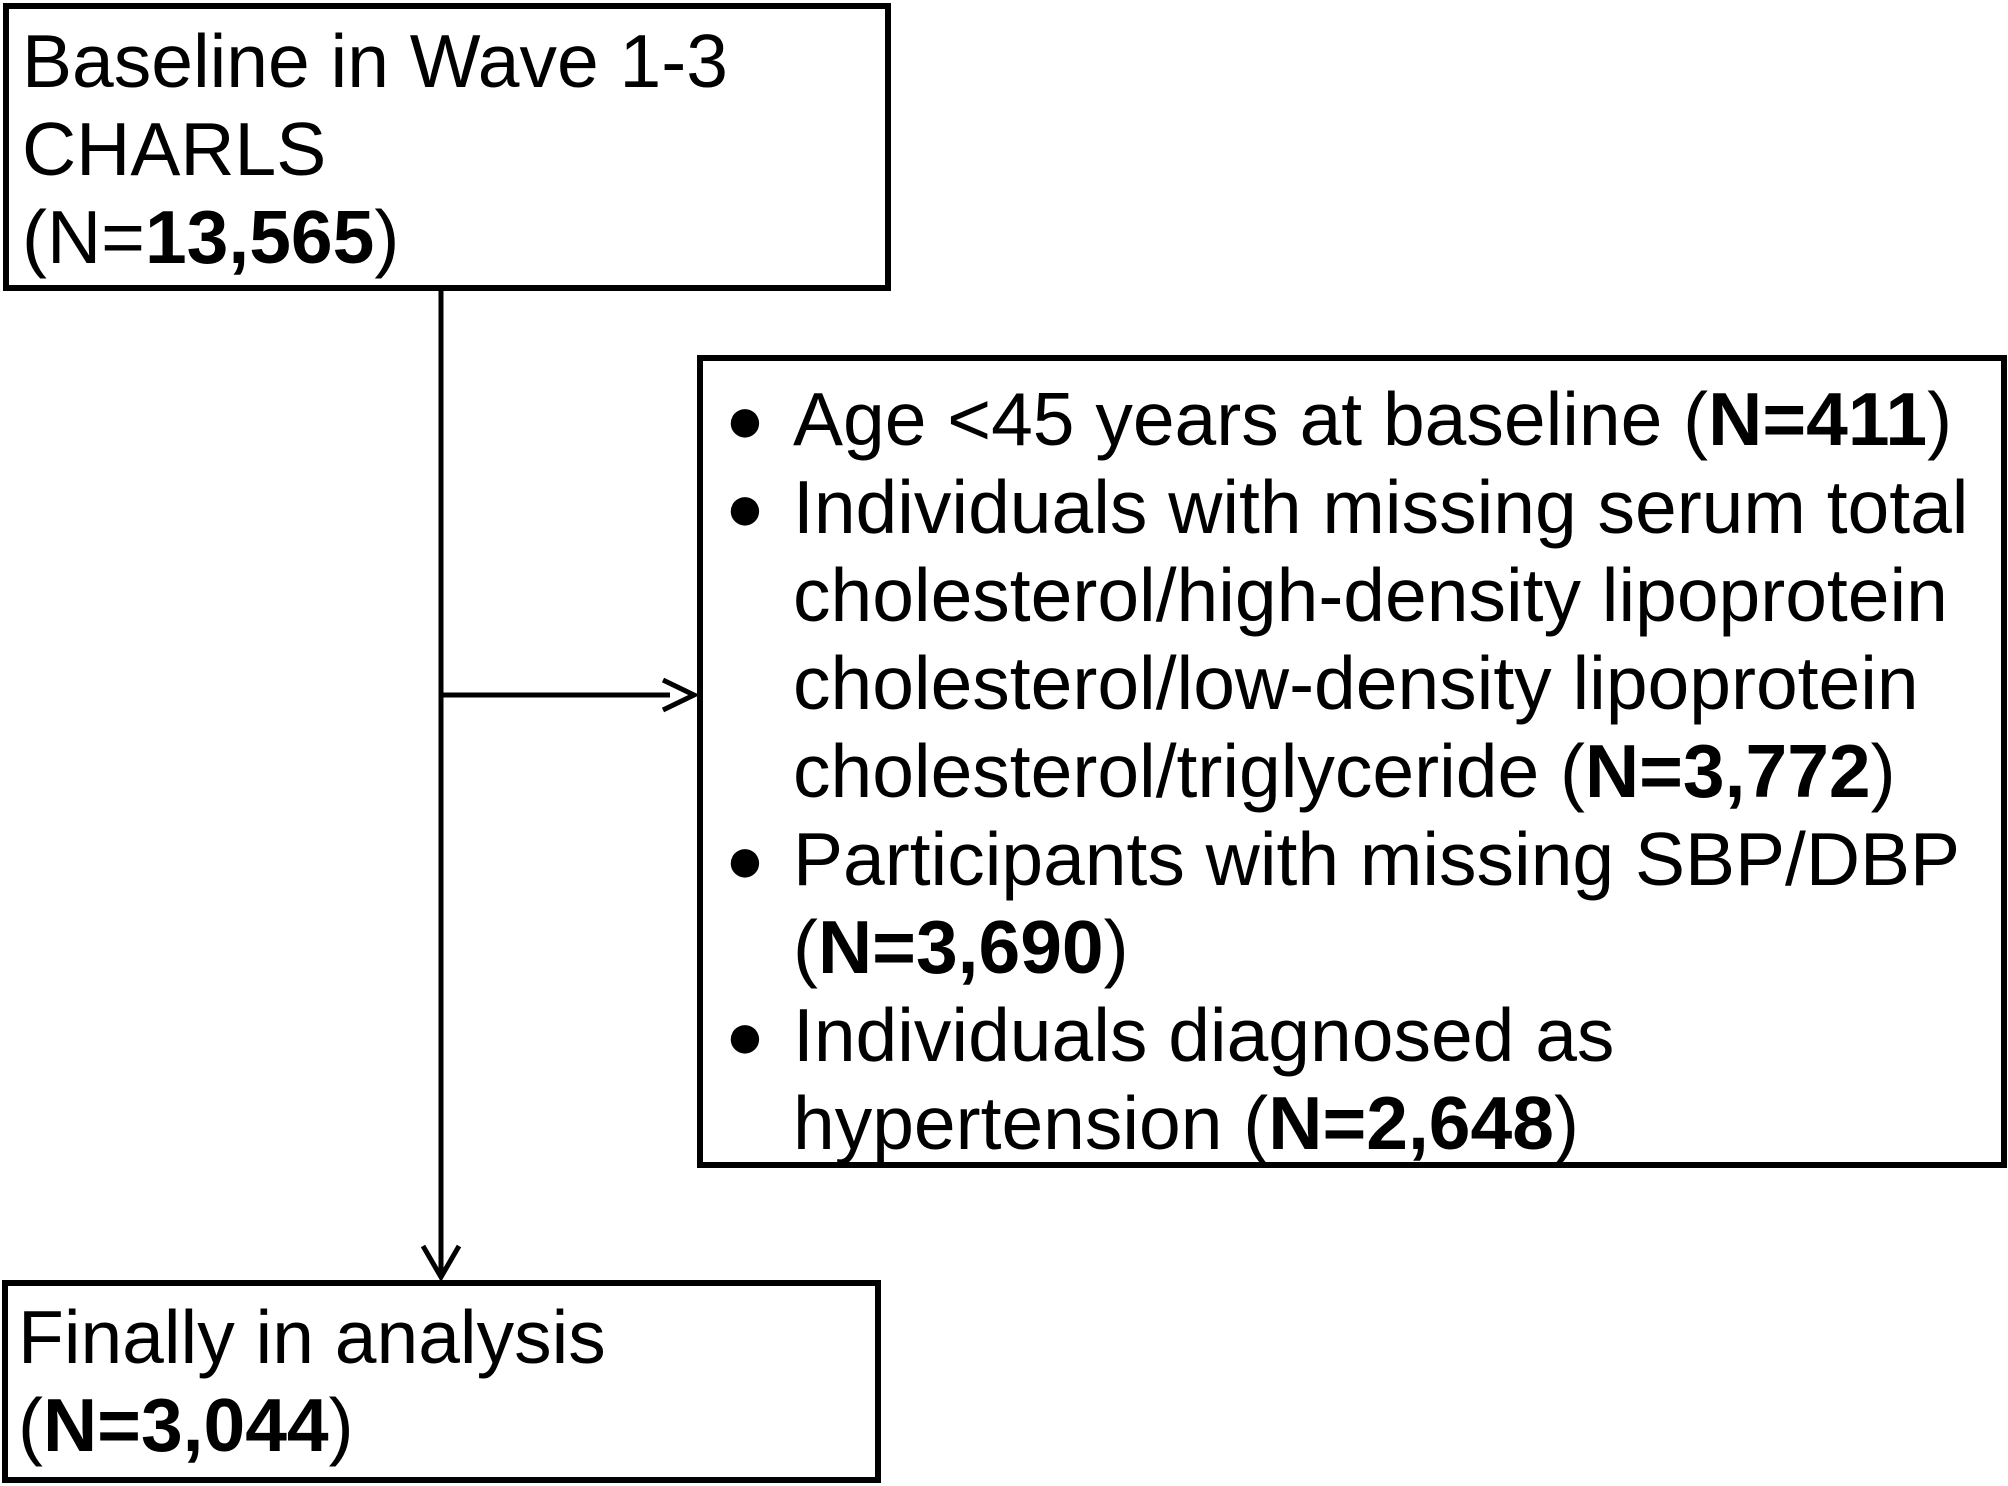  What do you see at coordinates (1411, 1123) in the screenshot?
I see `text-segment: N=2,648` at bounding box center [1411, 1123].